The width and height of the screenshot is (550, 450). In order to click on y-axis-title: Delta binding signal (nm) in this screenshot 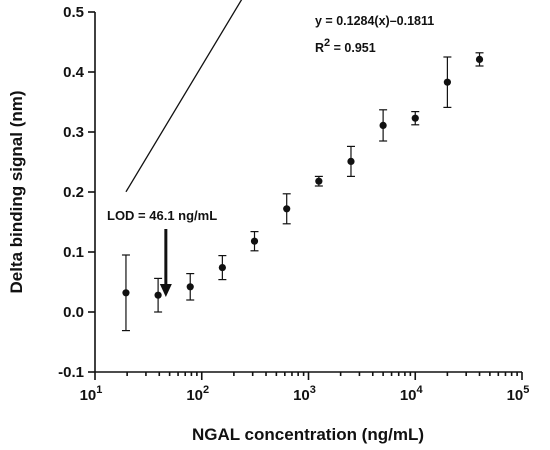, I will do `click(16, 191)`.